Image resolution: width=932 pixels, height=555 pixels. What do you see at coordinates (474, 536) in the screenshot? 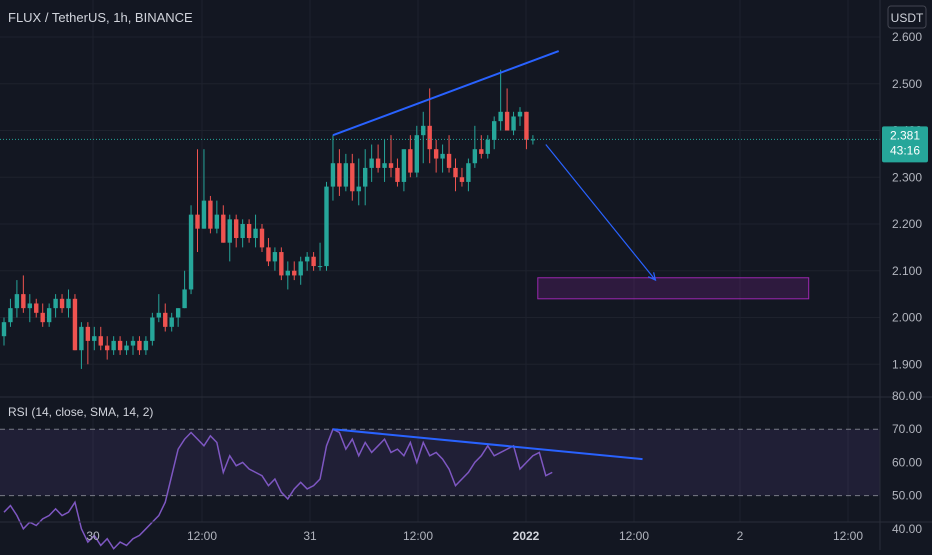
I see `time-axis: 30 12:00 31 12:00 2022 12:00 2 12:00` at bounding box center [474, 536].